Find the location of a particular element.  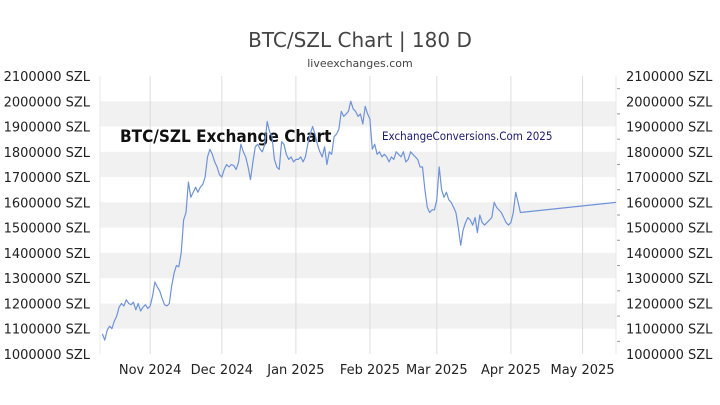

y-tick-label-left: 1000000 SZL is located at coordinates (47, 355).